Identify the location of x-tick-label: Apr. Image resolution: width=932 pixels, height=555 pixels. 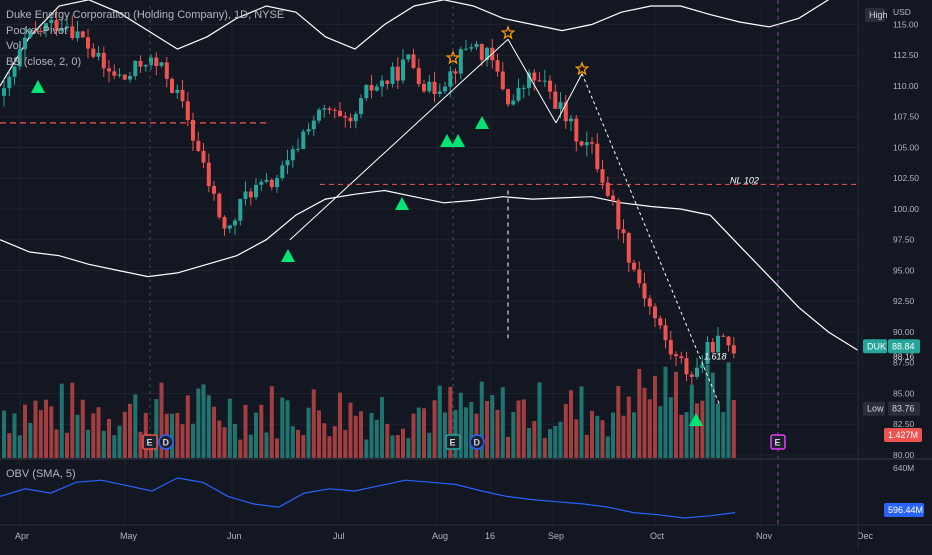
(22, 536).